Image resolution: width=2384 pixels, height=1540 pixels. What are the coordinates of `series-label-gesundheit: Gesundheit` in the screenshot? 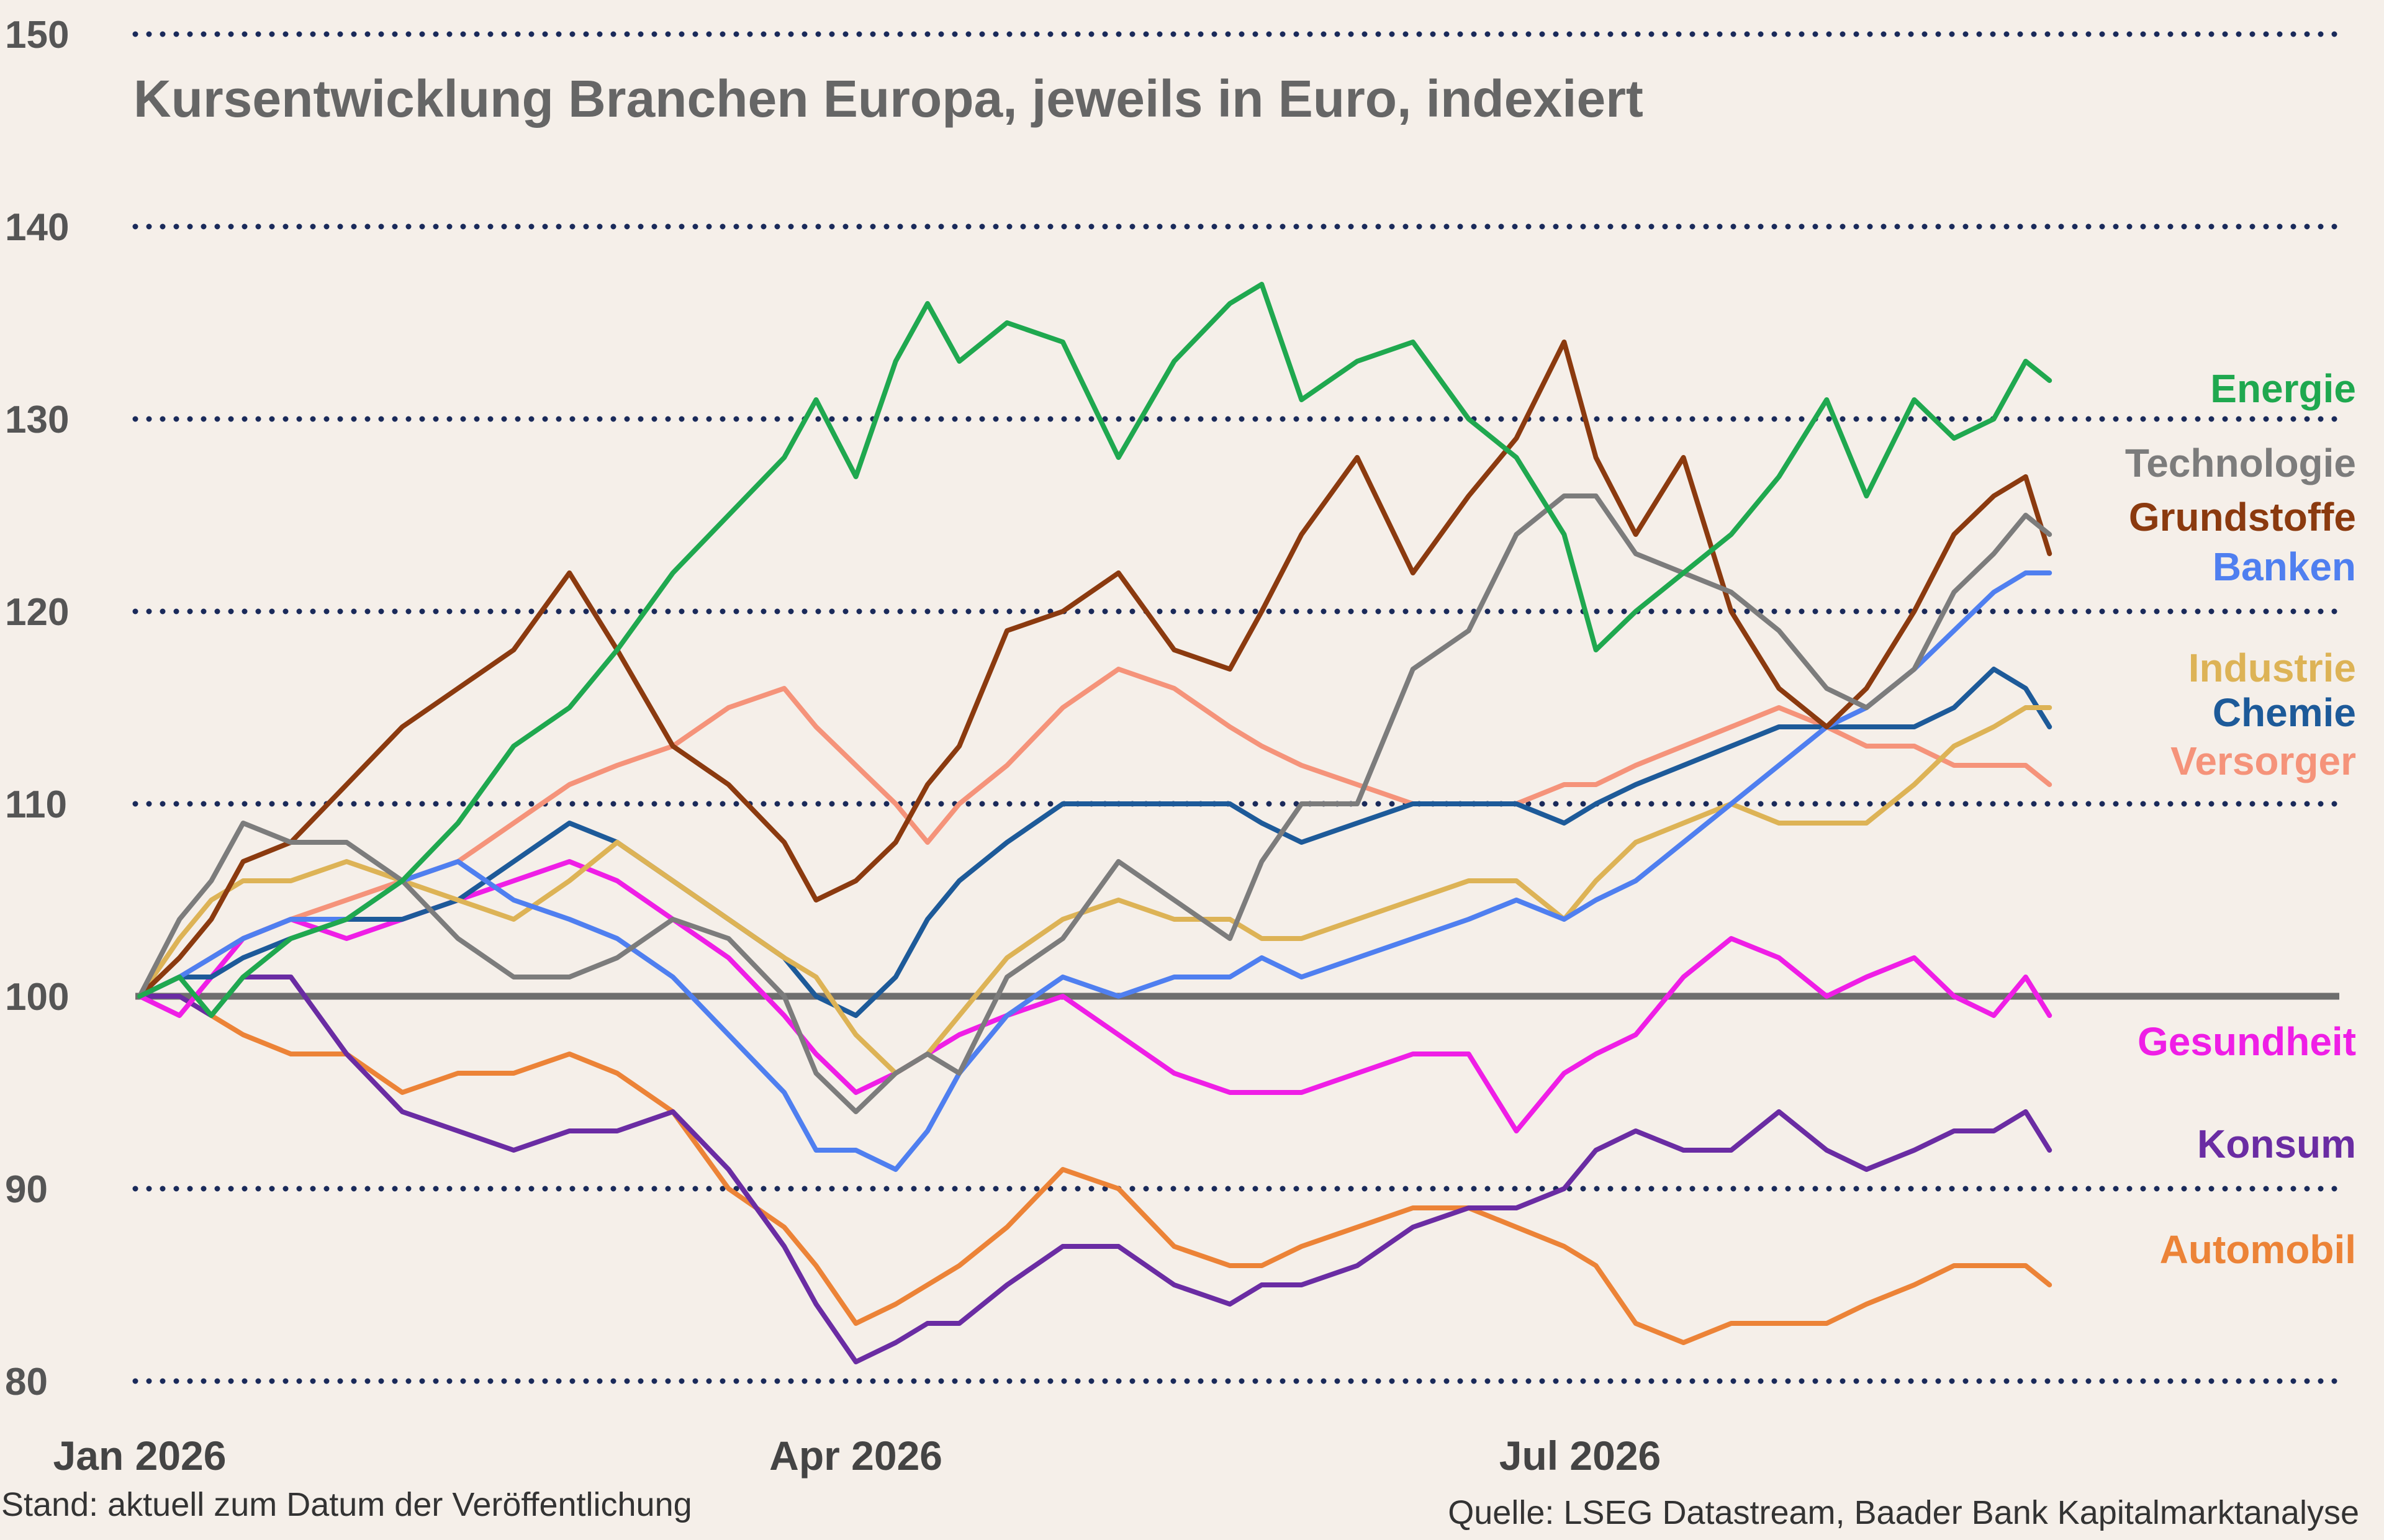 It's located at (2247, 1041).